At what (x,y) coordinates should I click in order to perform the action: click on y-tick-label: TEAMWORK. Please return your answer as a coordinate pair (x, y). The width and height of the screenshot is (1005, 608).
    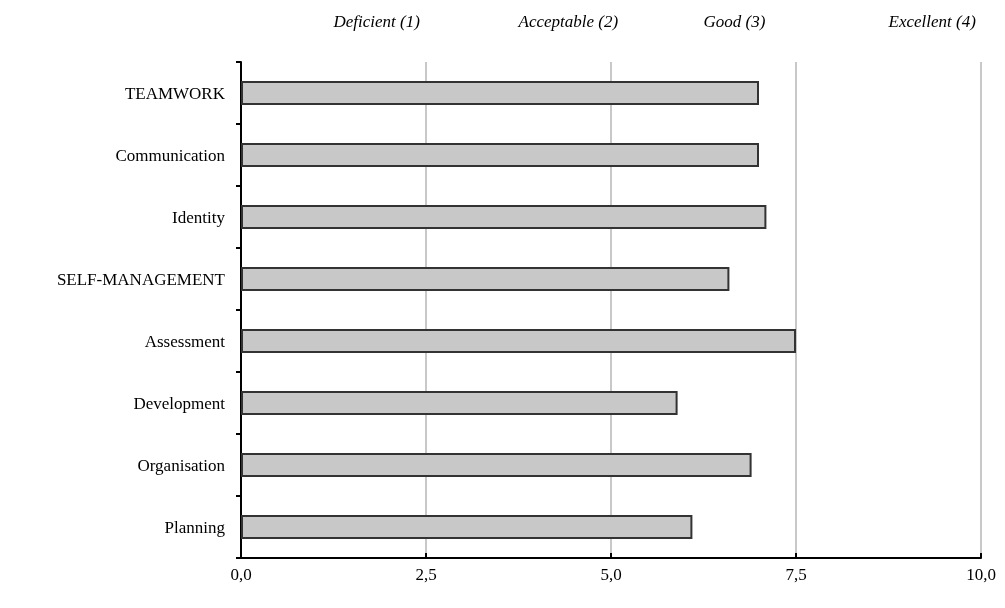
    Looking at the image, I should click on (175, 93).